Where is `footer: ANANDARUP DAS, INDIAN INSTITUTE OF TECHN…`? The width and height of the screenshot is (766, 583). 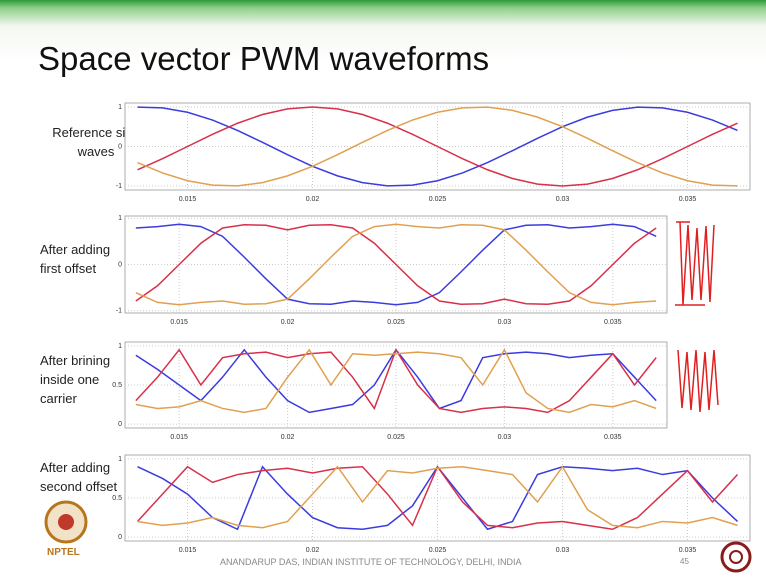 footer: ANANDARUP DAS, INDIAN INSTITUTE OF TECHN… is located at coordinates (371, 562).